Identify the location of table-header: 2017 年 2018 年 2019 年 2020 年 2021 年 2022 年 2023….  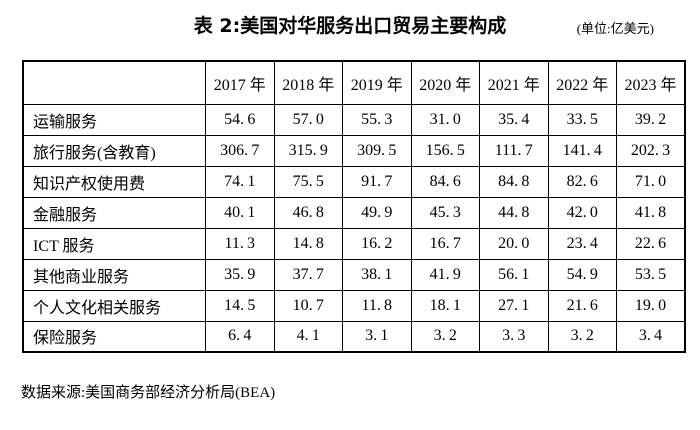
(354, 82).